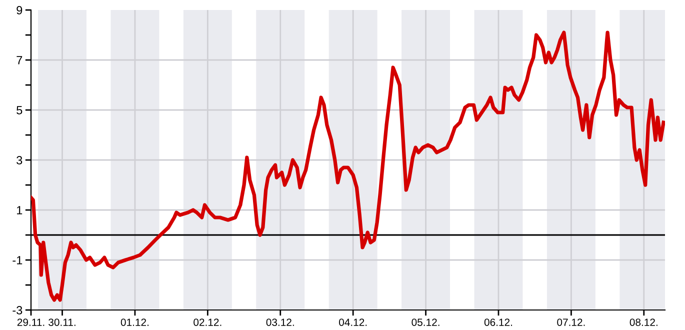 The height and width of the screenshot is (330, 685). I want to click on y-tick-label: 9, so click(19, 10).